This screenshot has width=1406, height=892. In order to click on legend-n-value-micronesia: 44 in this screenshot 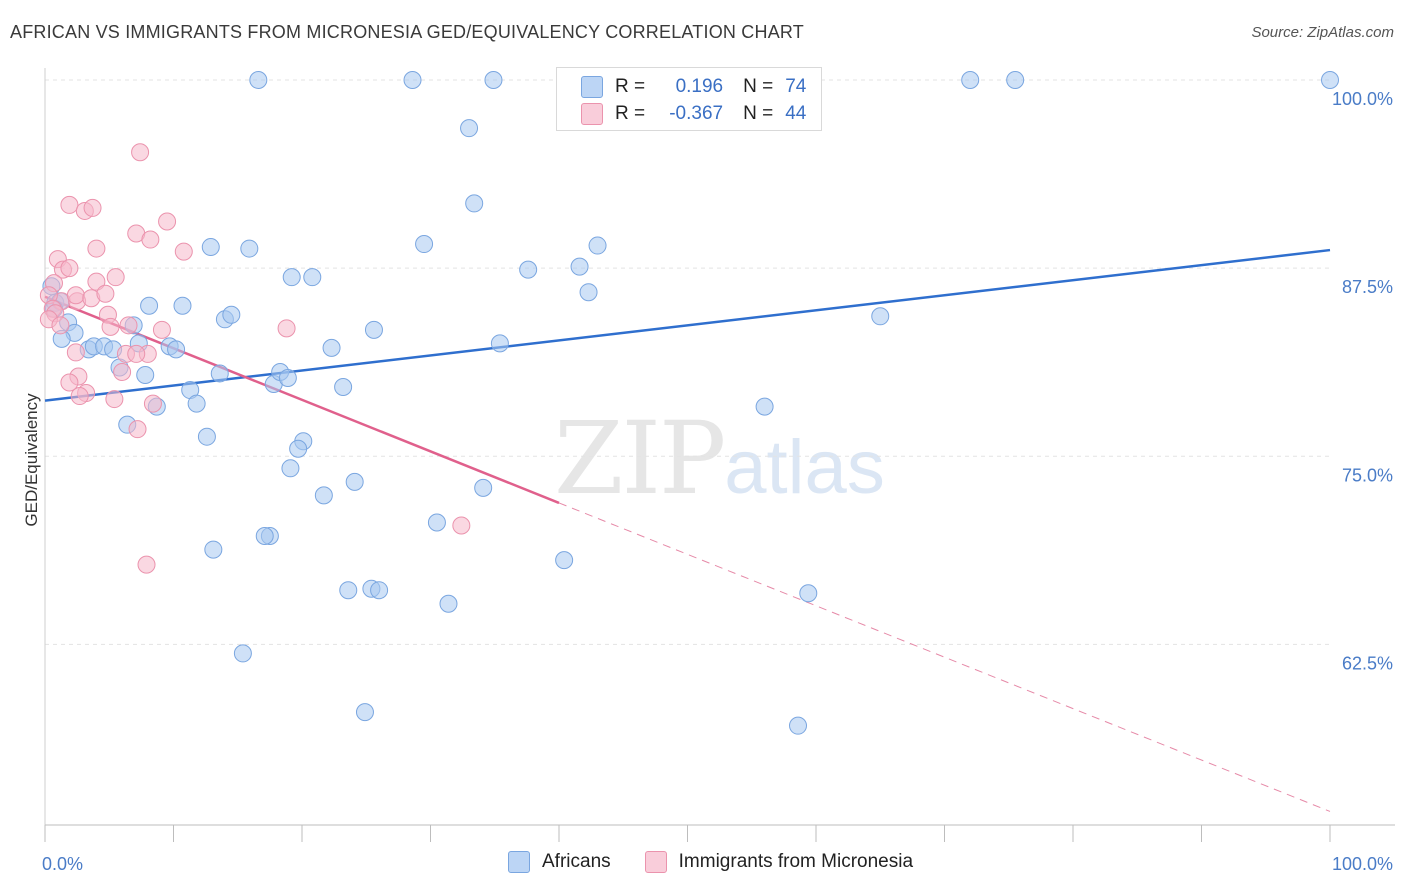, I will do `click(796, 113)`.